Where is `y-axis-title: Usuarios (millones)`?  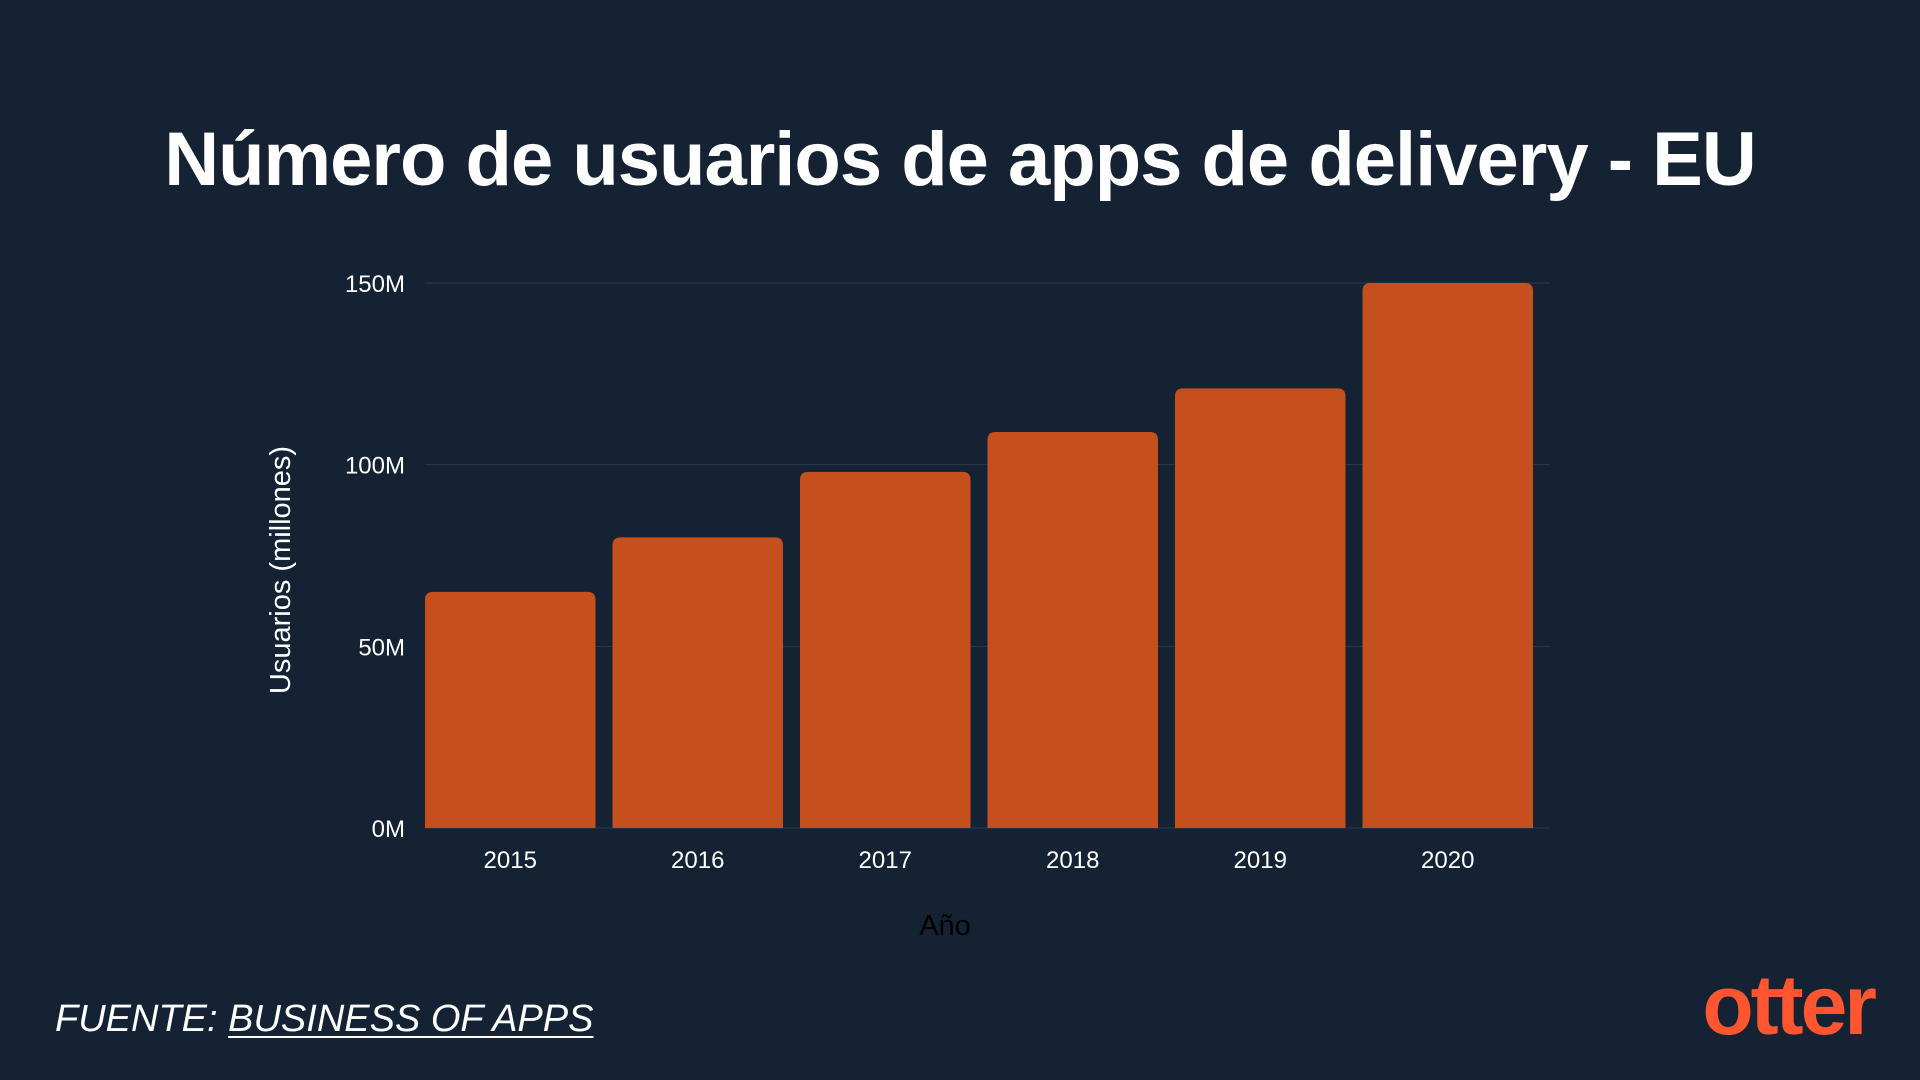
y-axis-title: Usuarios (millones) is located at coordinates (281, 570).